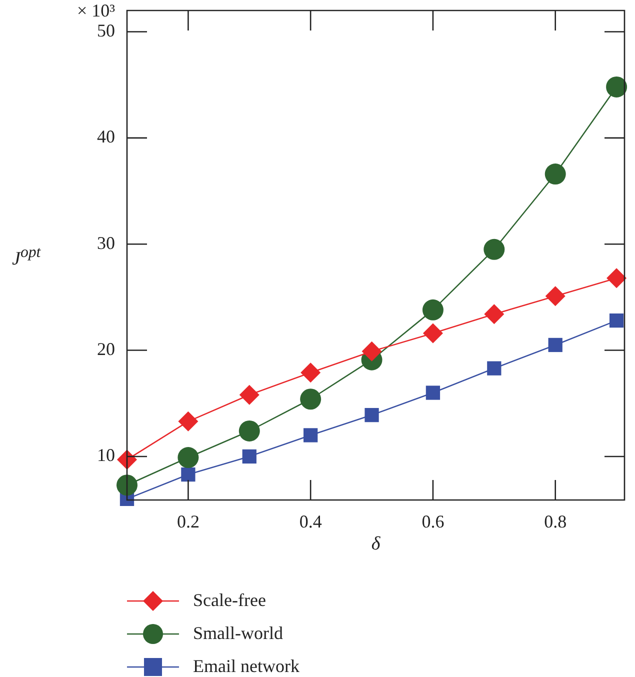 The height and width of the screenshot is (677, 635). What do you see at coordinates (96, 10) in the screenshot?
I see `text: × 10³` at bounding box center [96, 10].